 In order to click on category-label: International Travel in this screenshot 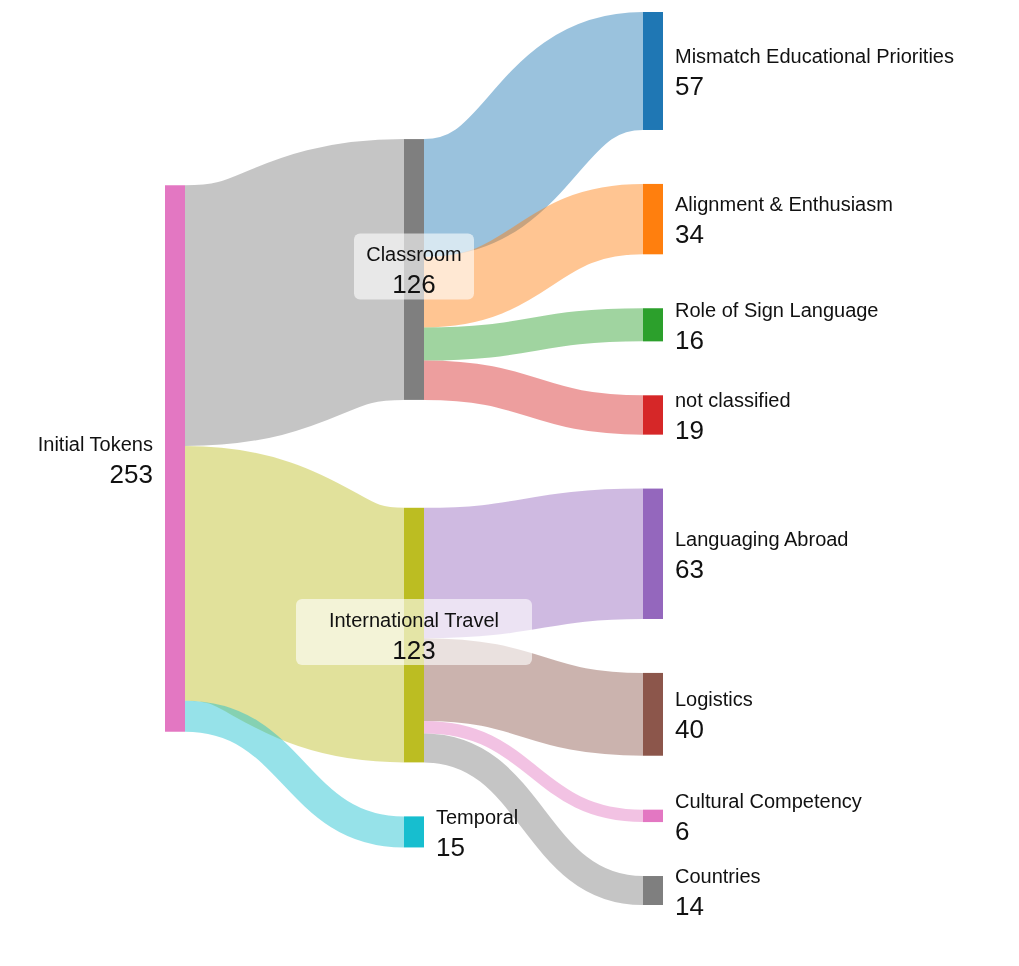, I will do `click(414, 620)`.